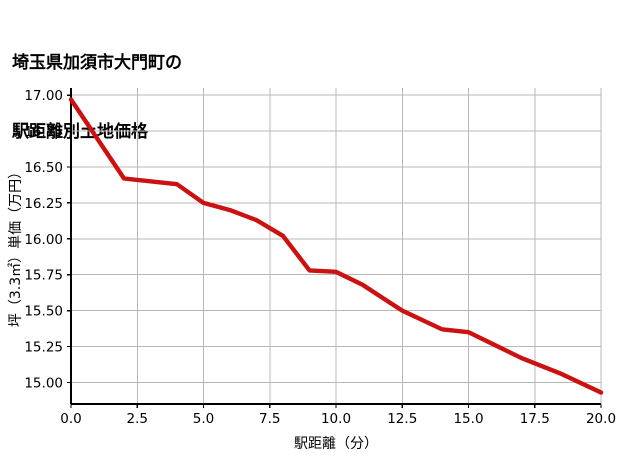 The image size is (621, 465). What do you see at coordinates (70, 419) in the screenshot?
I see `x-tick-label: 0.0` at bounding box center [70, 419].